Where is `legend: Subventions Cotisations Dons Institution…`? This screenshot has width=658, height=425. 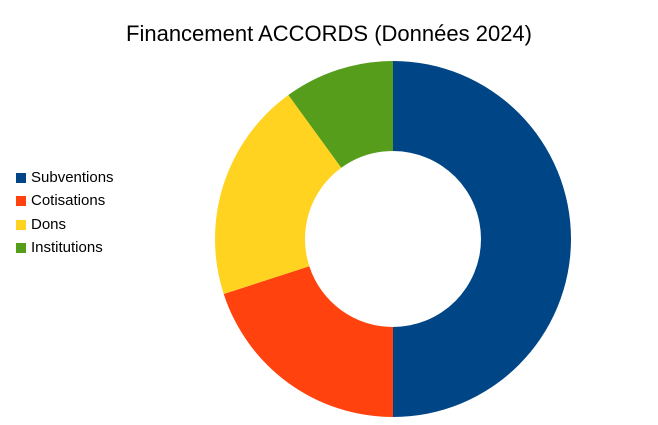
legend: Subventions Cotisations Dons Institution… is located at coordinates (91, 213).